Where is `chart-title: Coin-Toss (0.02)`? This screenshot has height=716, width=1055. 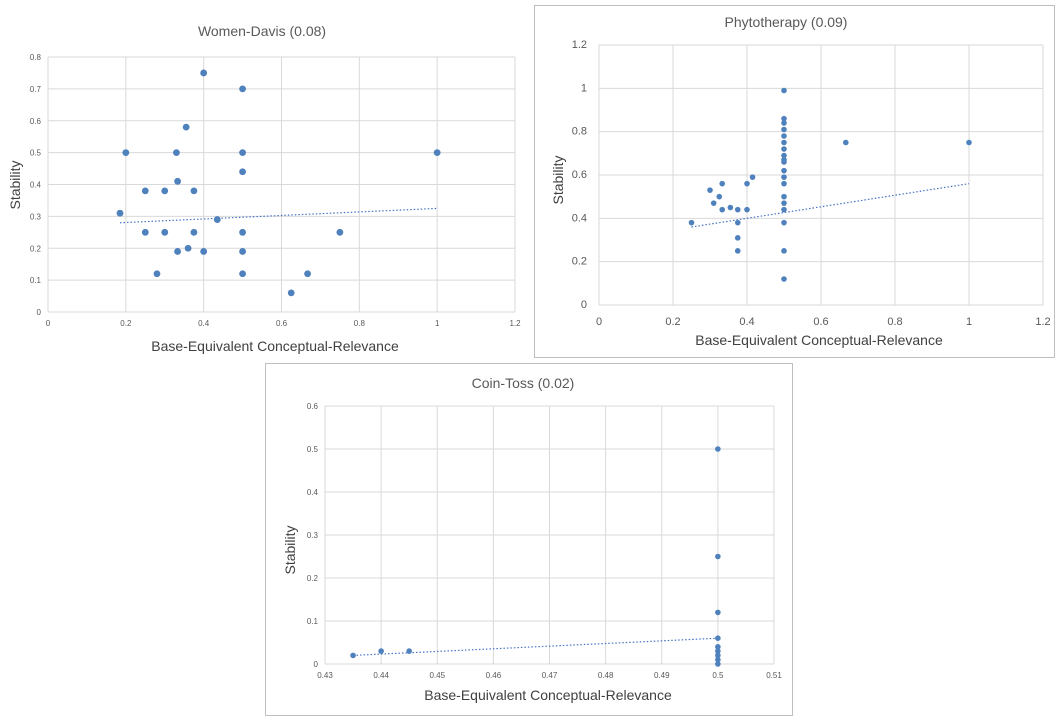 chart-title: Coin-Toss (0.02) is located at coordinates (523, 383).